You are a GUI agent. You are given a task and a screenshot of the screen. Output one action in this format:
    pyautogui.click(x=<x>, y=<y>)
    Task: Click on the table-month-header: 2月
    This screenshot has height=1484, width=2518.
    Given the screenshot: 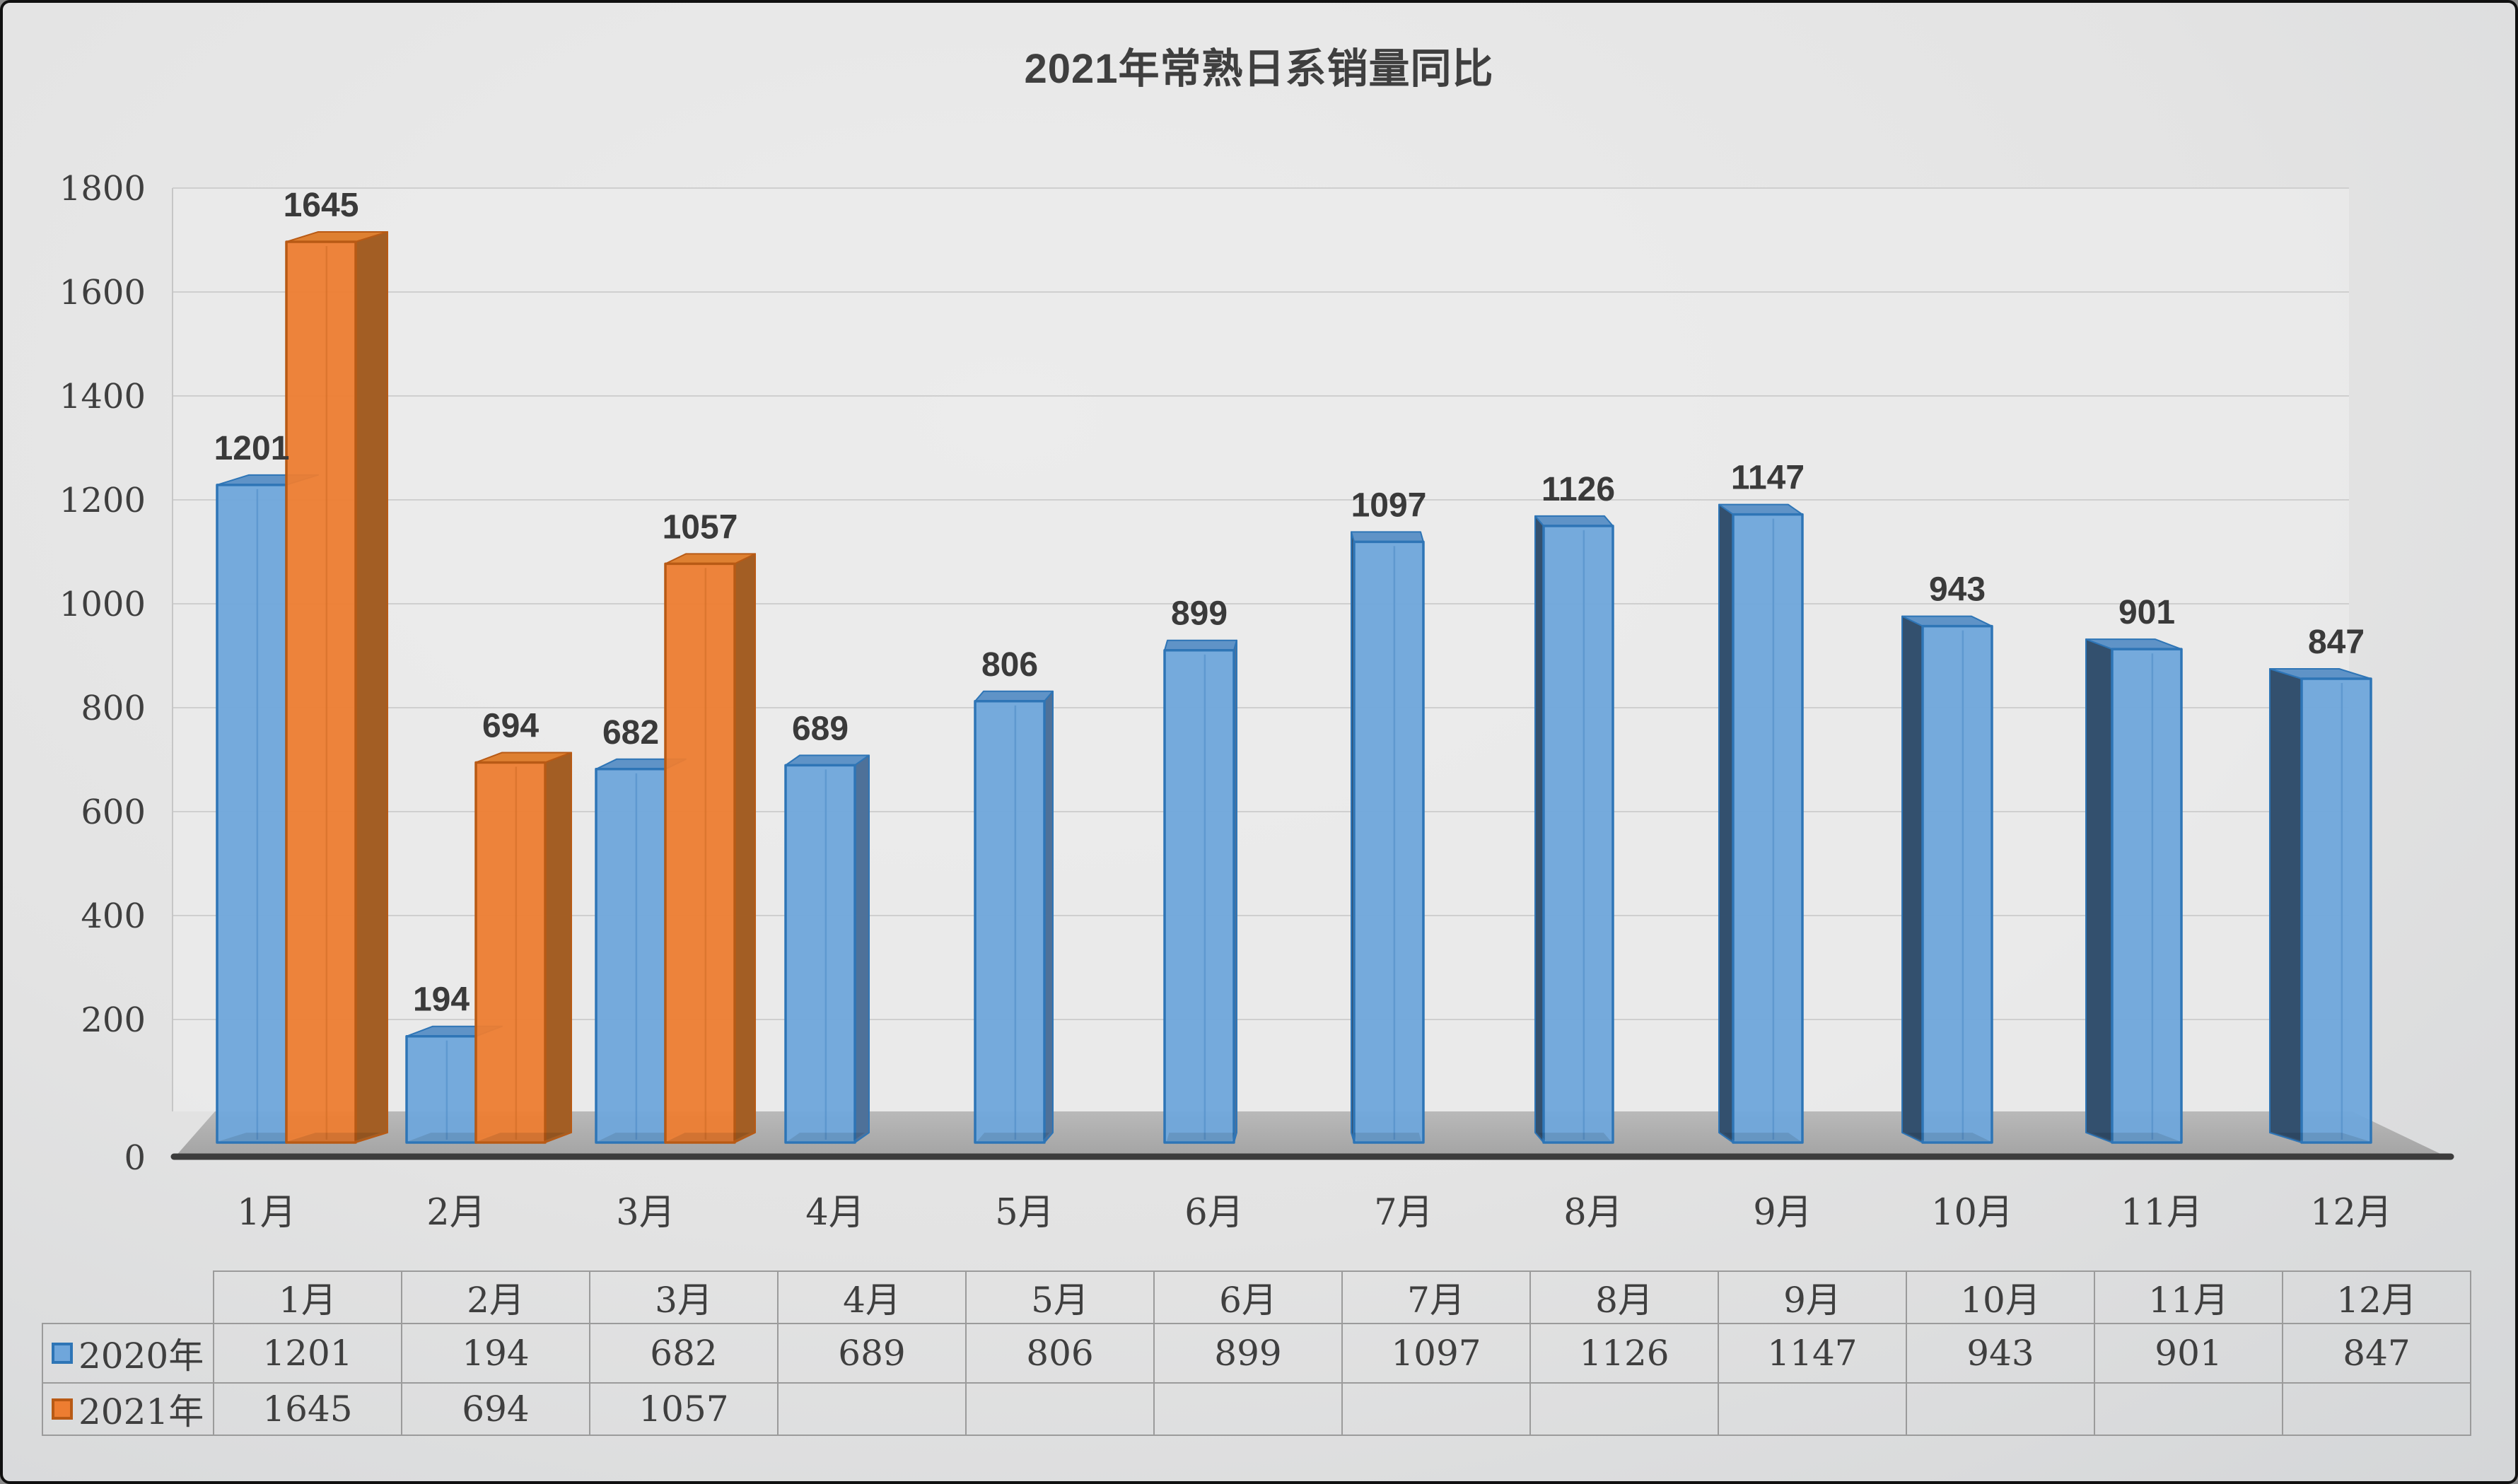 What is the action you would take?
    pyautogui.click(x=495, y=1297)
    